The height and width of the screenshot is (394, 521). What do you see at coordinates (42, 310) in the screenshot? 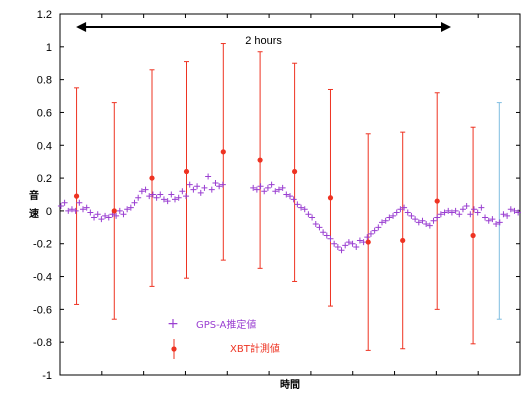
I see `y-tick-label: -0.6` at bounding box center [42, 310].